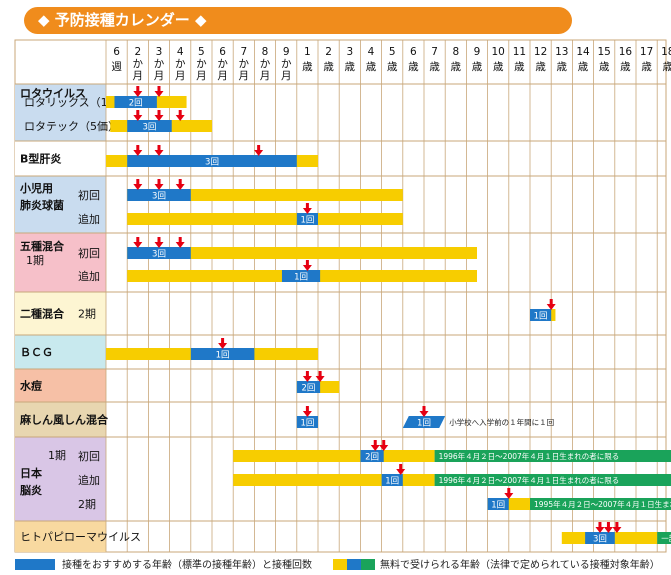 The width and height of the screenshot is (671, 575). What do you see at coordinates (31, 473) in the screenshot?
I see `group-name: 日本` at bounding box center [31, 473].